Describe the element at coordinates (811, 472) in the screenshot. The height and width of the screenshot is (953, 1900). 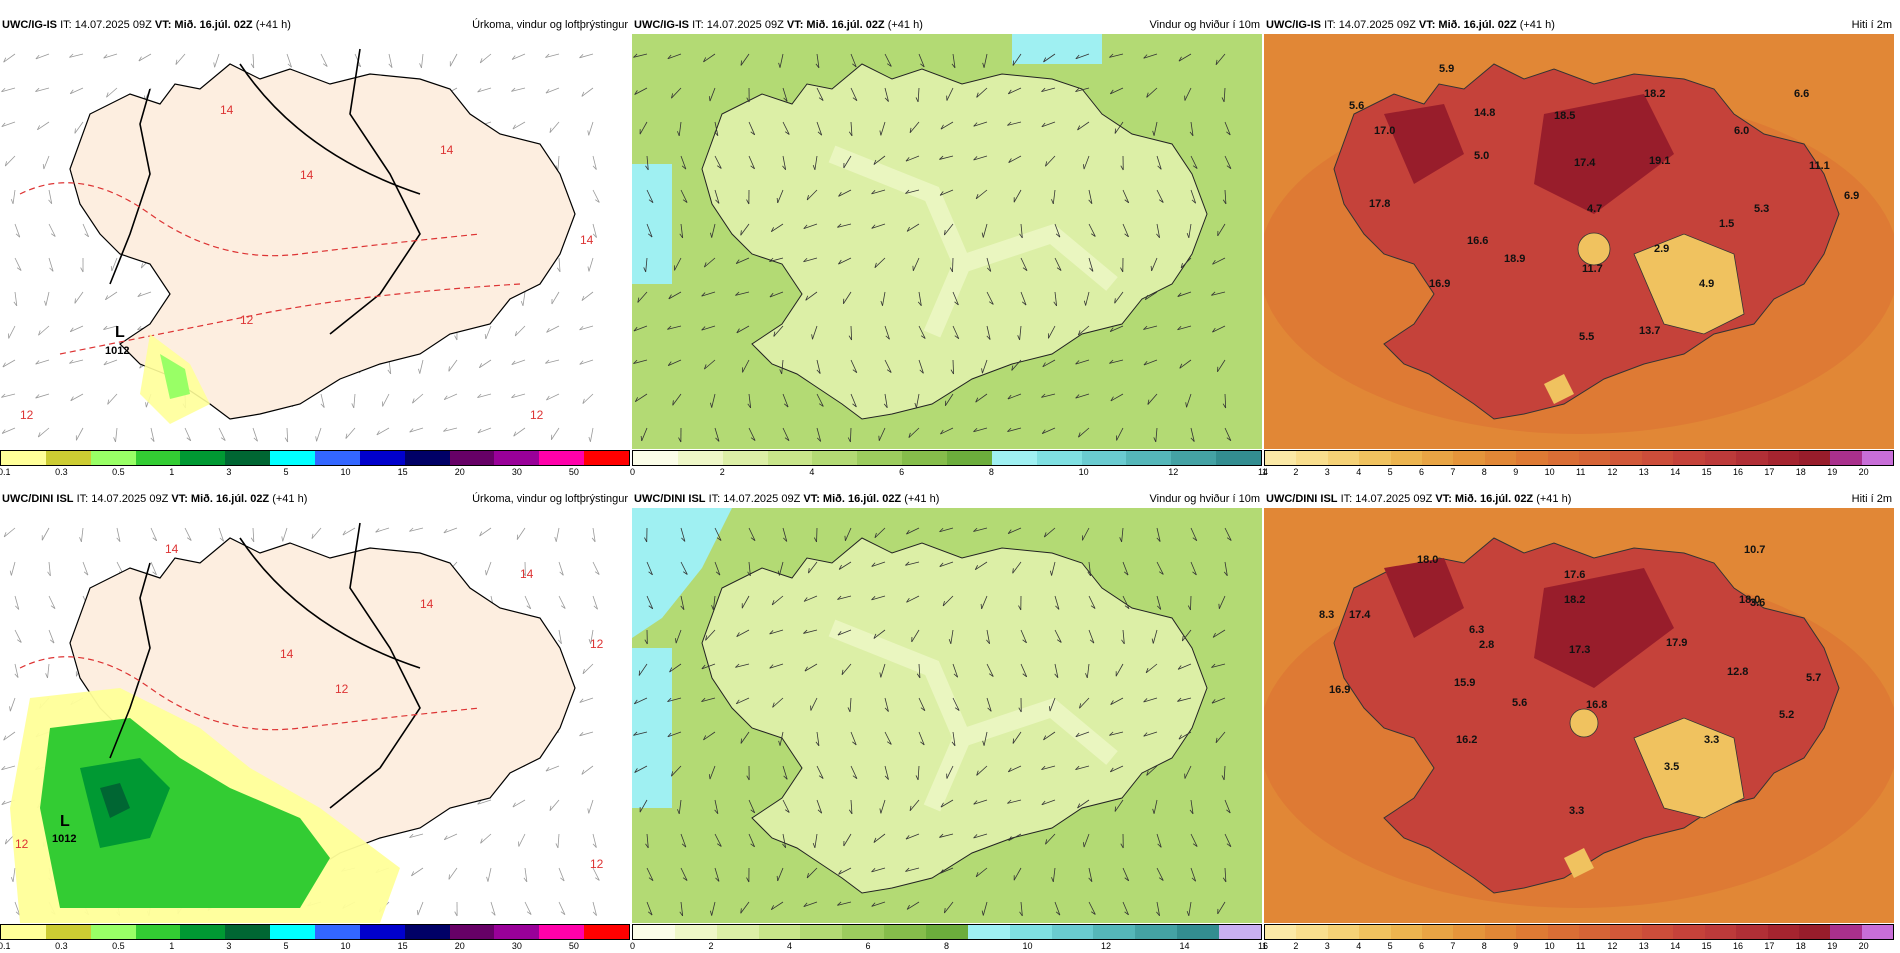
I see `colorbar-label: 4` at that location.